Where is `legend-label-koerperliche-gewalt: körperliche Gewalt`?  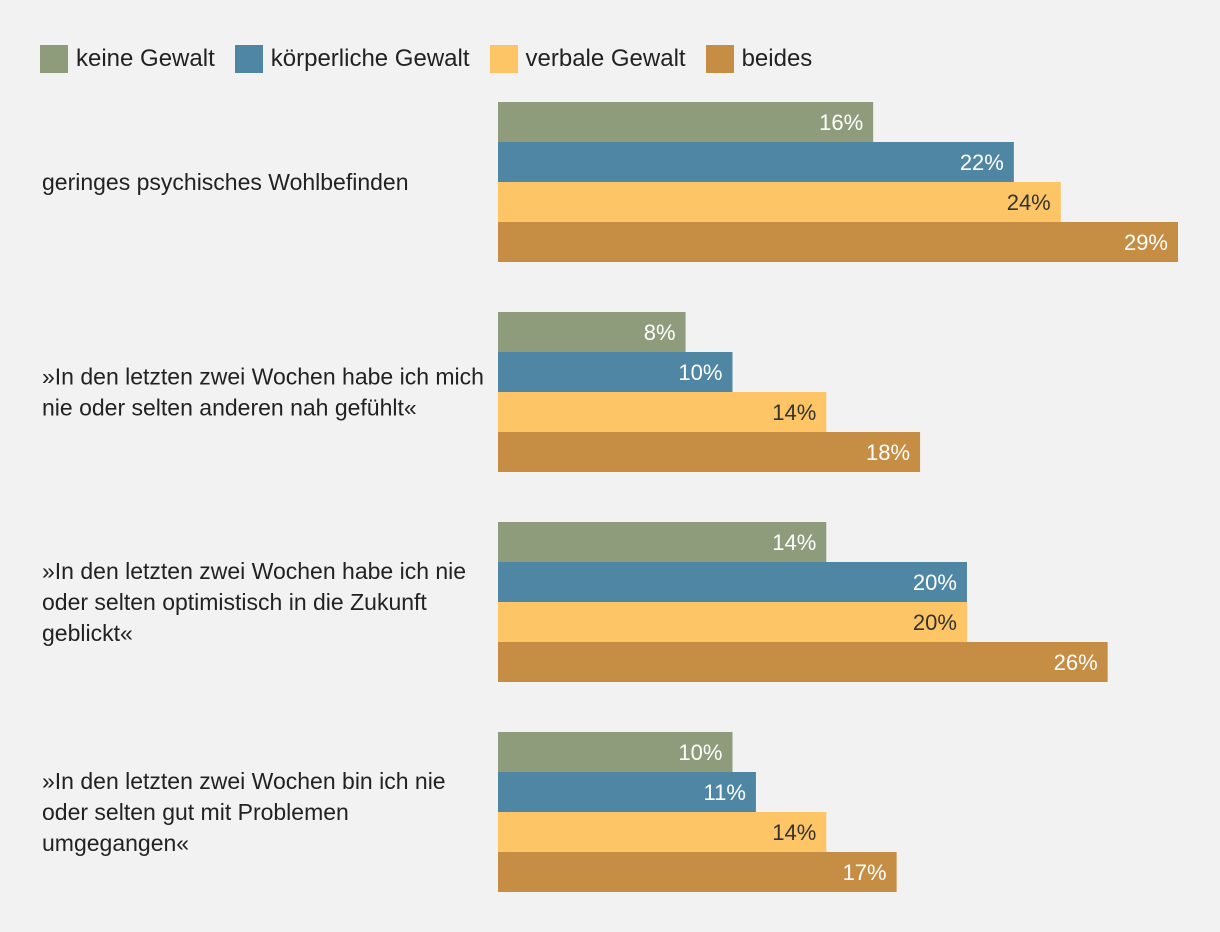 legend-label-koerperliche-gewalt: körperliche Gewalt is located at coordinates (370, 58).